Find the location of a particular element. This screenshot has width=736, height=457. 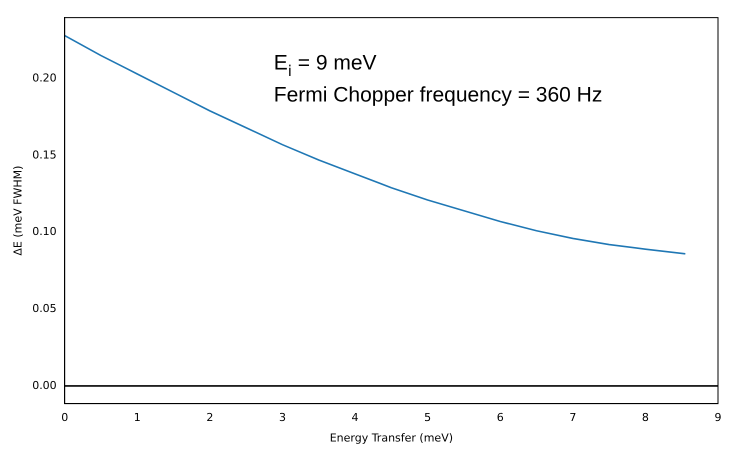

y-axis-title: ΔE (meV FWHM) is located at coordinates (17, 211).